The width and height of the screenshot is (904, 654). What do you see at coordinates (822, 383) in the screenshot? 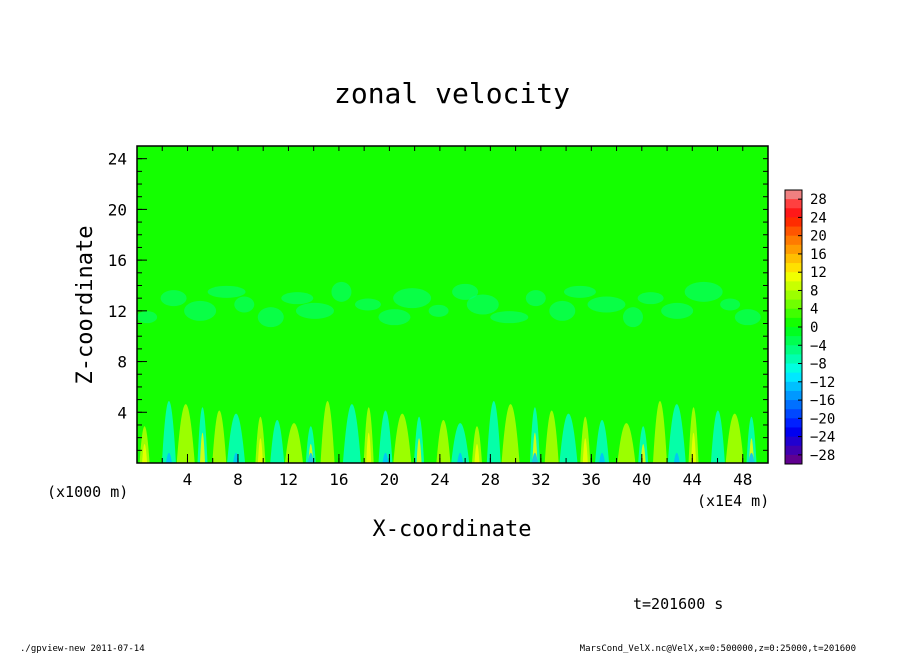
I see `colorbar-label: −12` at bounding box center [822, 383].